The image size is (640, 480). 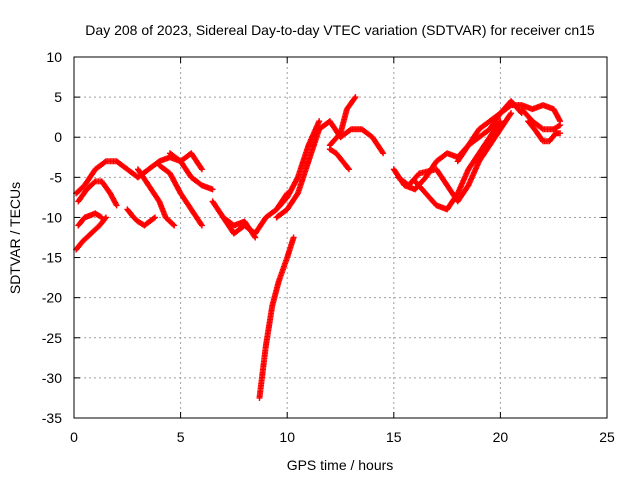 What do you see at coordinates (394, 437) in the screenshot?
I see `x-tick-label: 15` at bounding box center [394, 437].